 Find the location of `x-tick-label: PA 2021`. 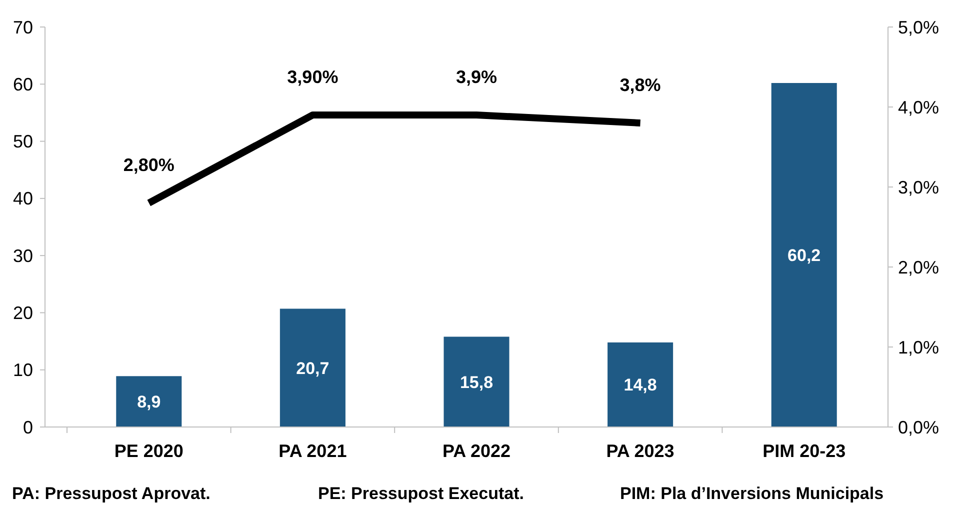

x-tick-label: PA 2021 is located at coordinates (312, 451).